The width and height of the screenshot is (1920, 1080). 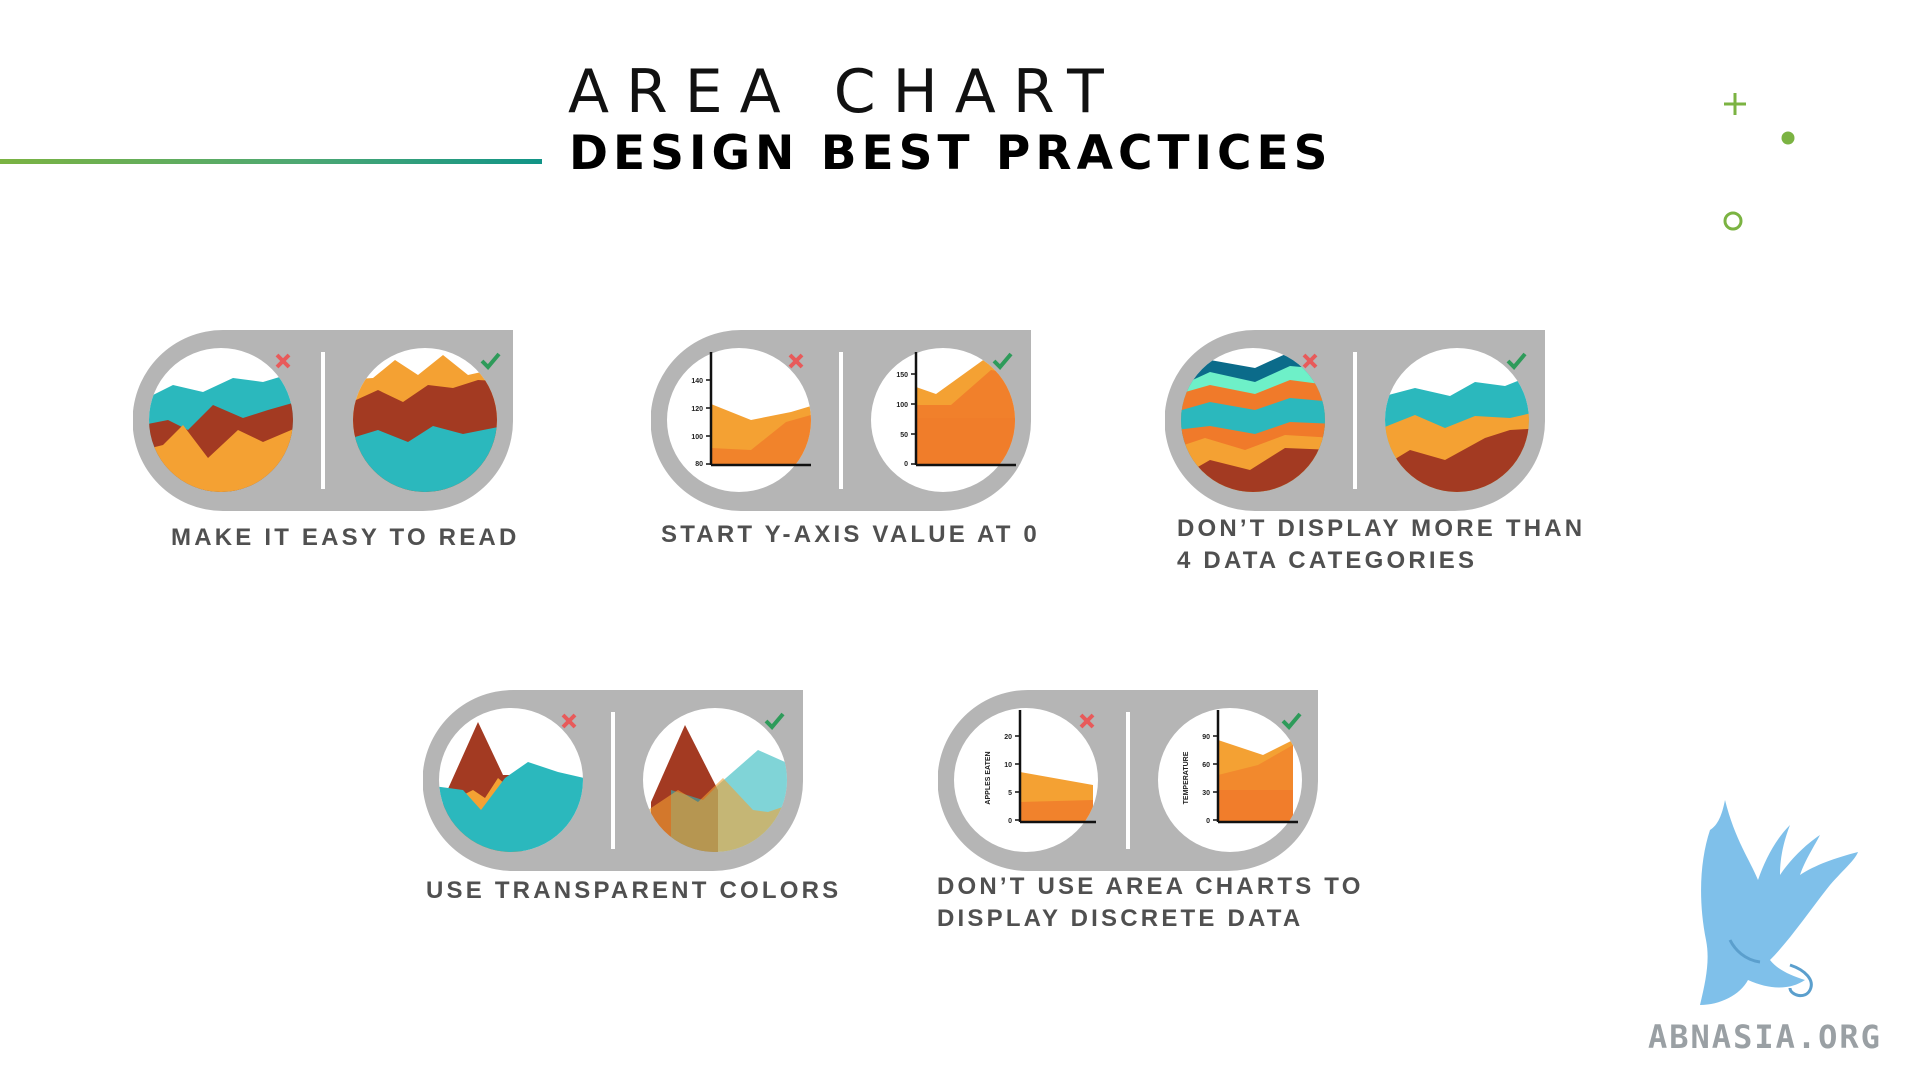 What do you see at coordinates (841, 420) in the screenshot?
I see `card-y-axis-zero: 140 120 100 80 150 100 50 0` at bounding box center [841, 420].